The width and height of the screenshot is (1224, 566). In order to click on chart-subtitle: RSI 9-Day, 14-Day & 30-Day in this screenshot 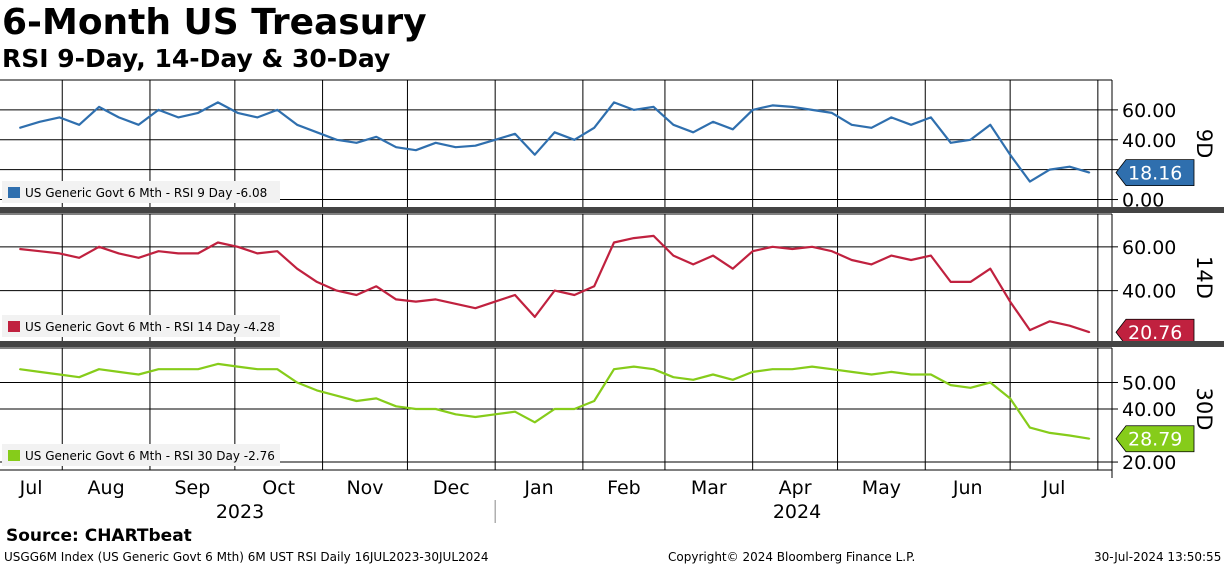, I will do `click(196, 58)`.